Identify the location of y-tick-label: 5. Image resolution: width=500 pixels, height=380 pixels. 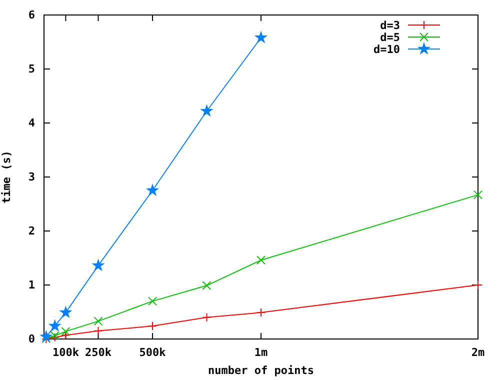
(31, 69).